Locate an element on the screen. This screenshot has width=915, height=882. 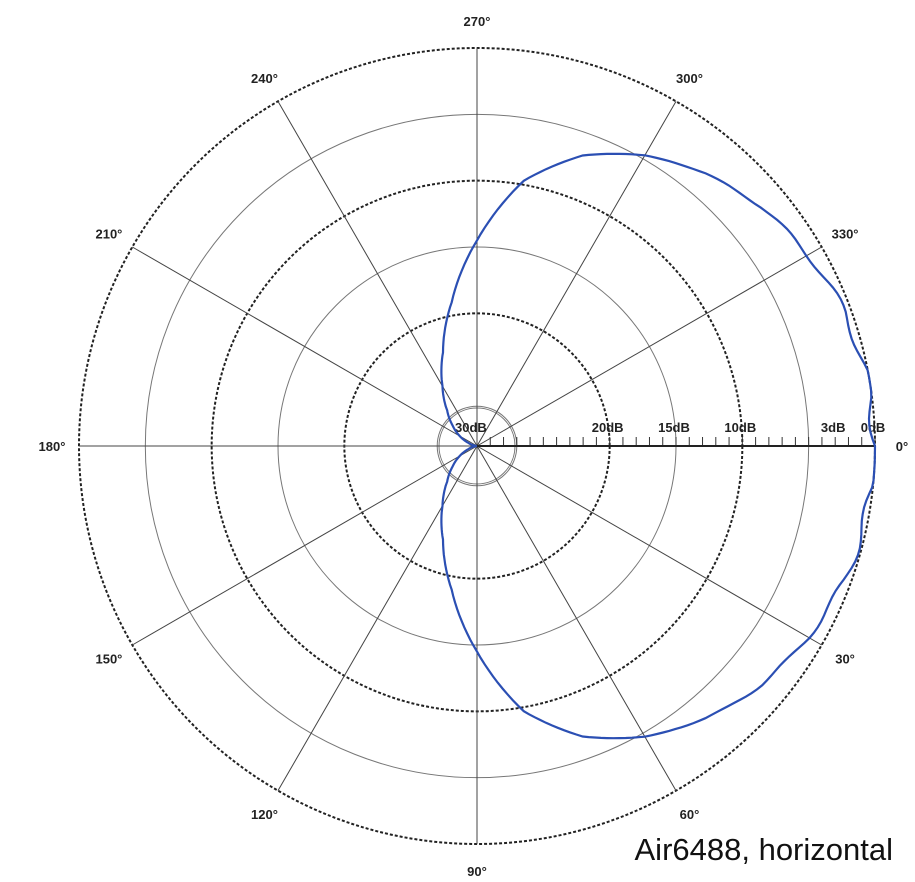
angle-label: 30° is located at coordinates (845, 659).